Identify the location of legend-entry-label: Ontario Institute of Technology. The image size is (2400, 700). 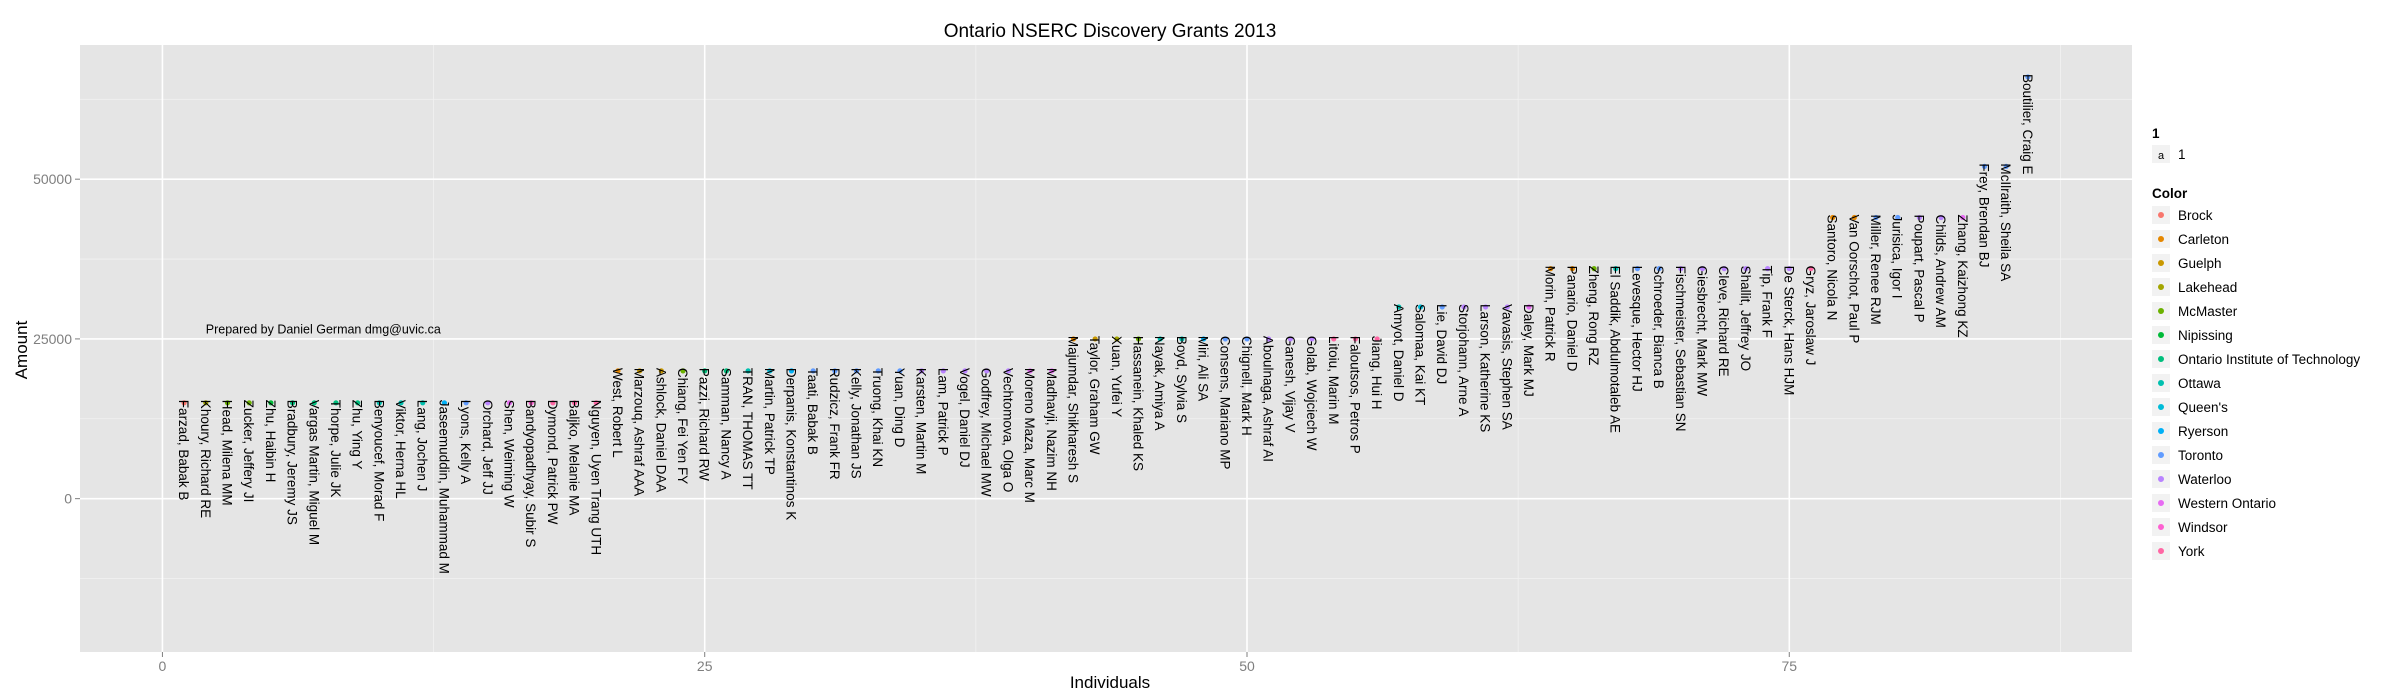
(2269, 359).